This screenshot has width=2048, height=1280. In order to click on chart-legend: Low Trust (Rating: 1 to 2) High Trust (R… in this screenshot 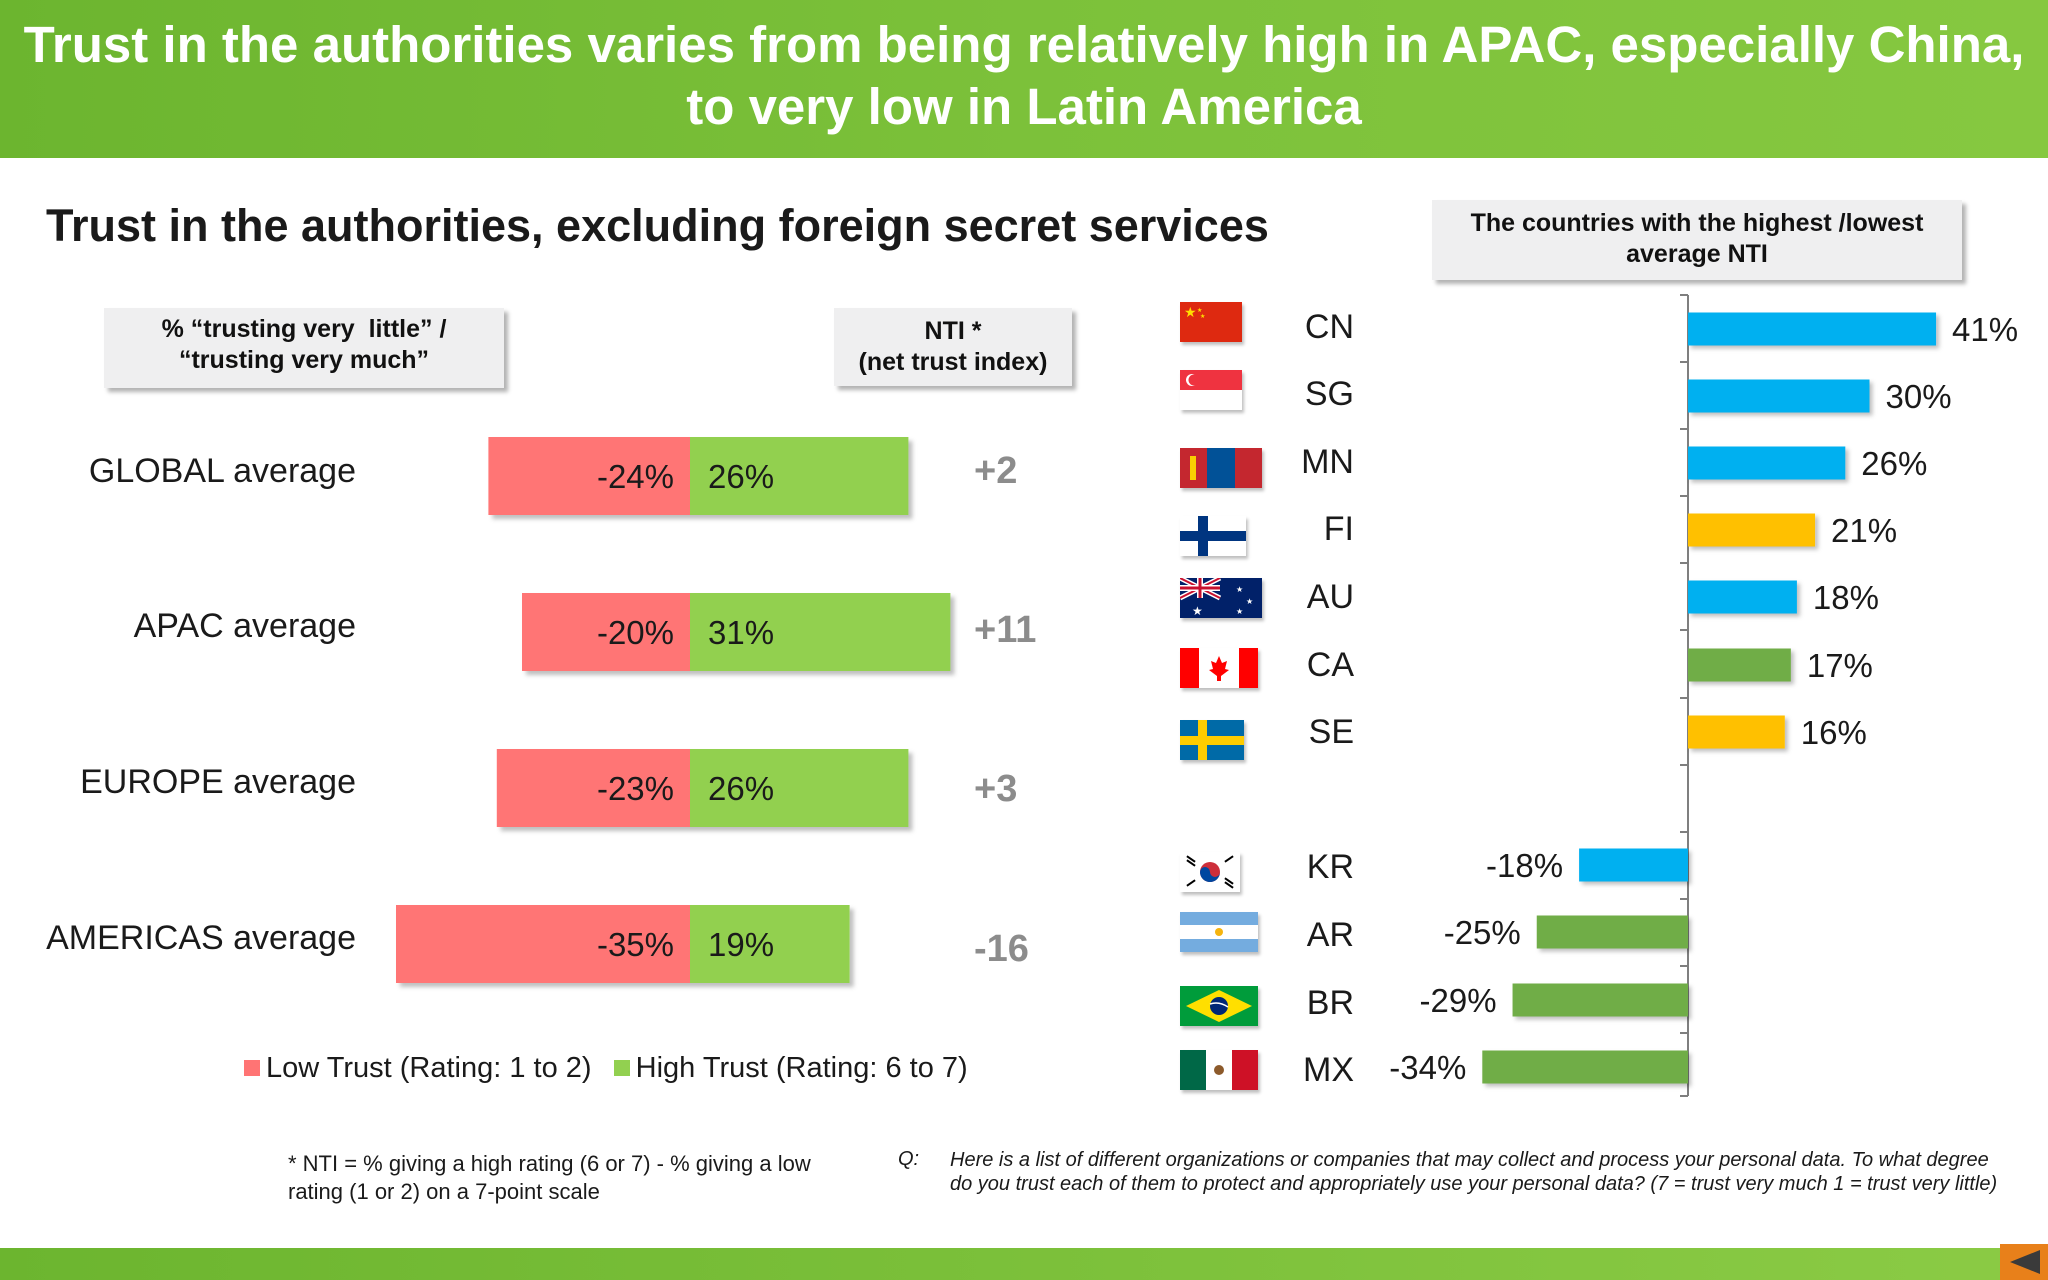, I will do `click(606, 1068)`.